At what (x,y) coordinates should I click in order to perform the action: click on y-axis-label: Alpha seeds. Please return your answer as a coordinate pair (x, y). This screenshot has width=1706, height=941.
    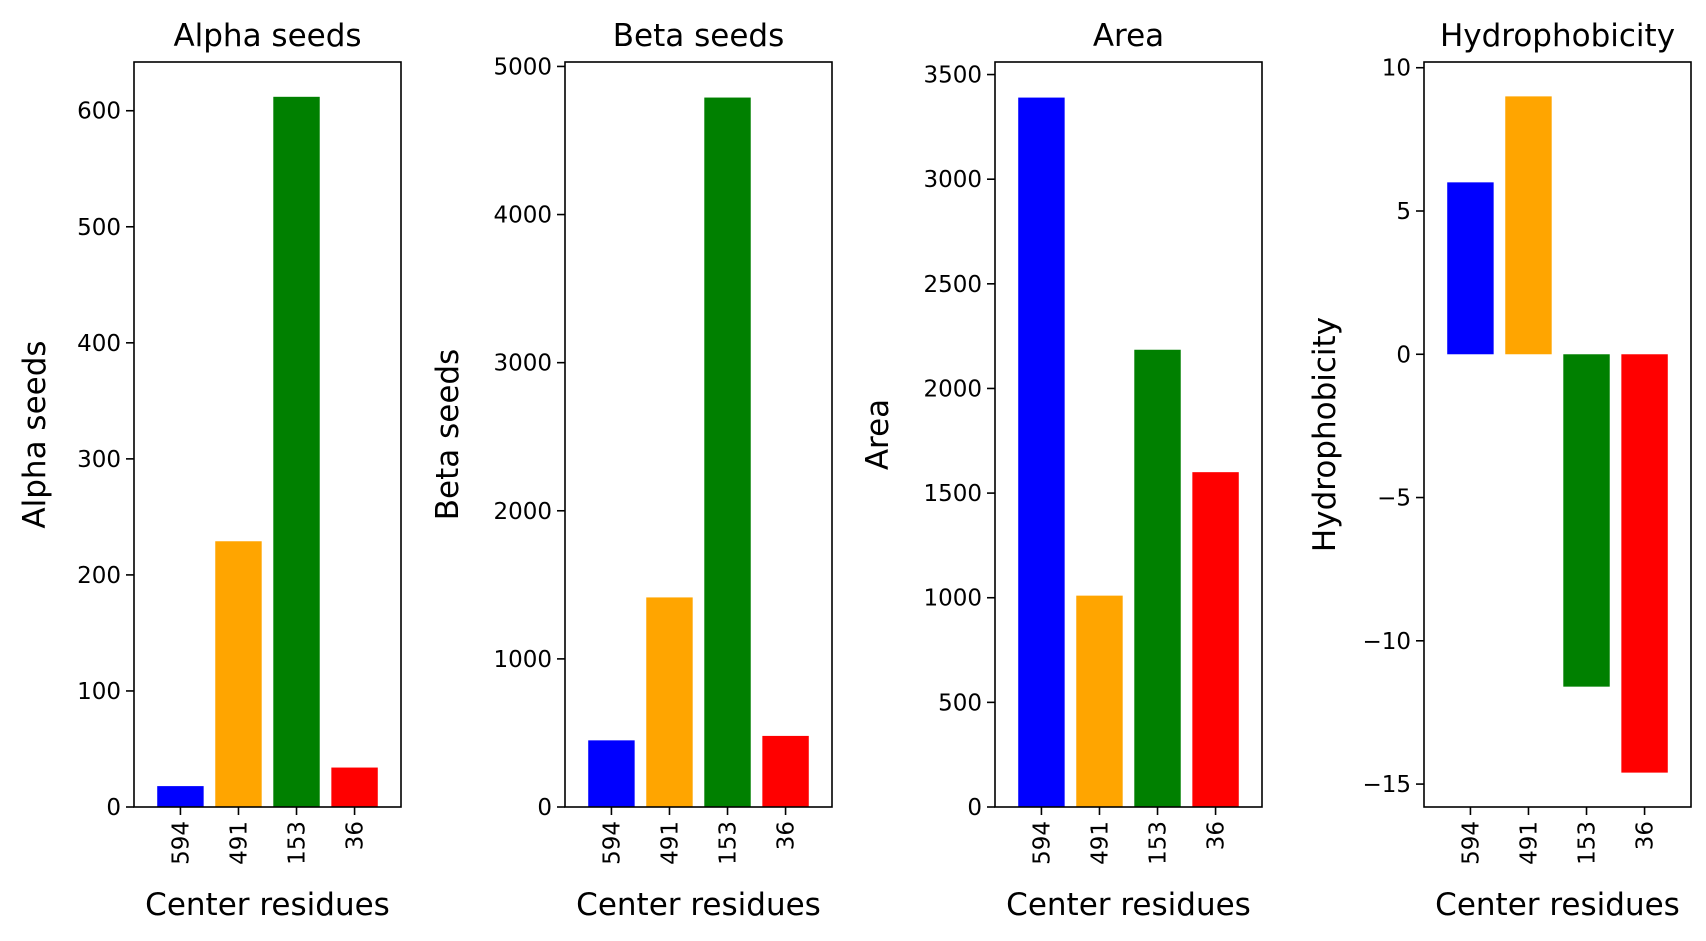
    Looking at the image, I should click on (35, 434).